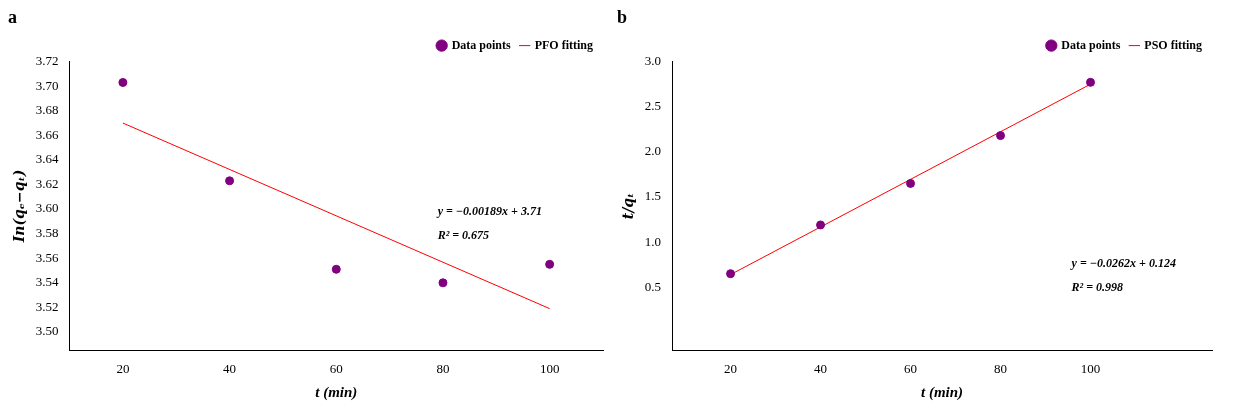 The image size is (1244, 417). I want to click on y-tick-label: 3.72, so click(47, 61).